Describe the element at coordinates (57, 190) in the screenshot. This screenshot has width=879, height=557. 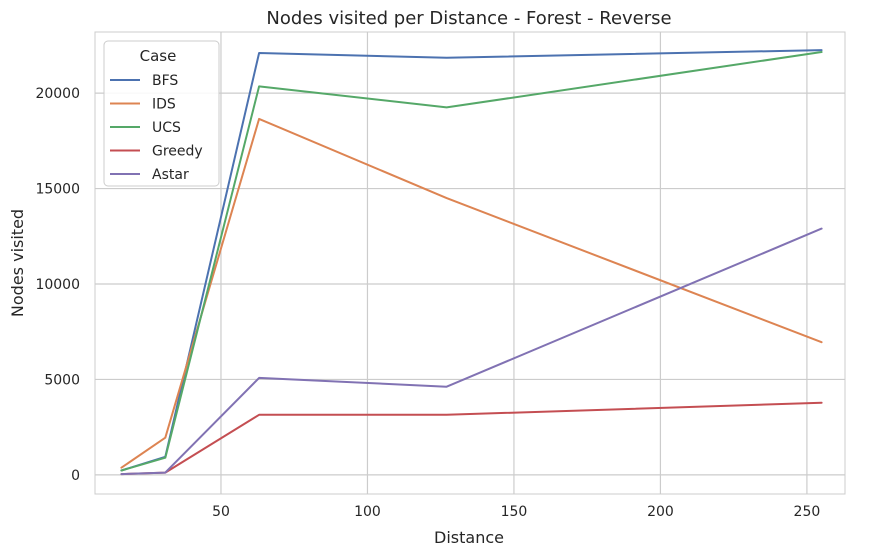
I see `y-tick-label: 15000` at that location.